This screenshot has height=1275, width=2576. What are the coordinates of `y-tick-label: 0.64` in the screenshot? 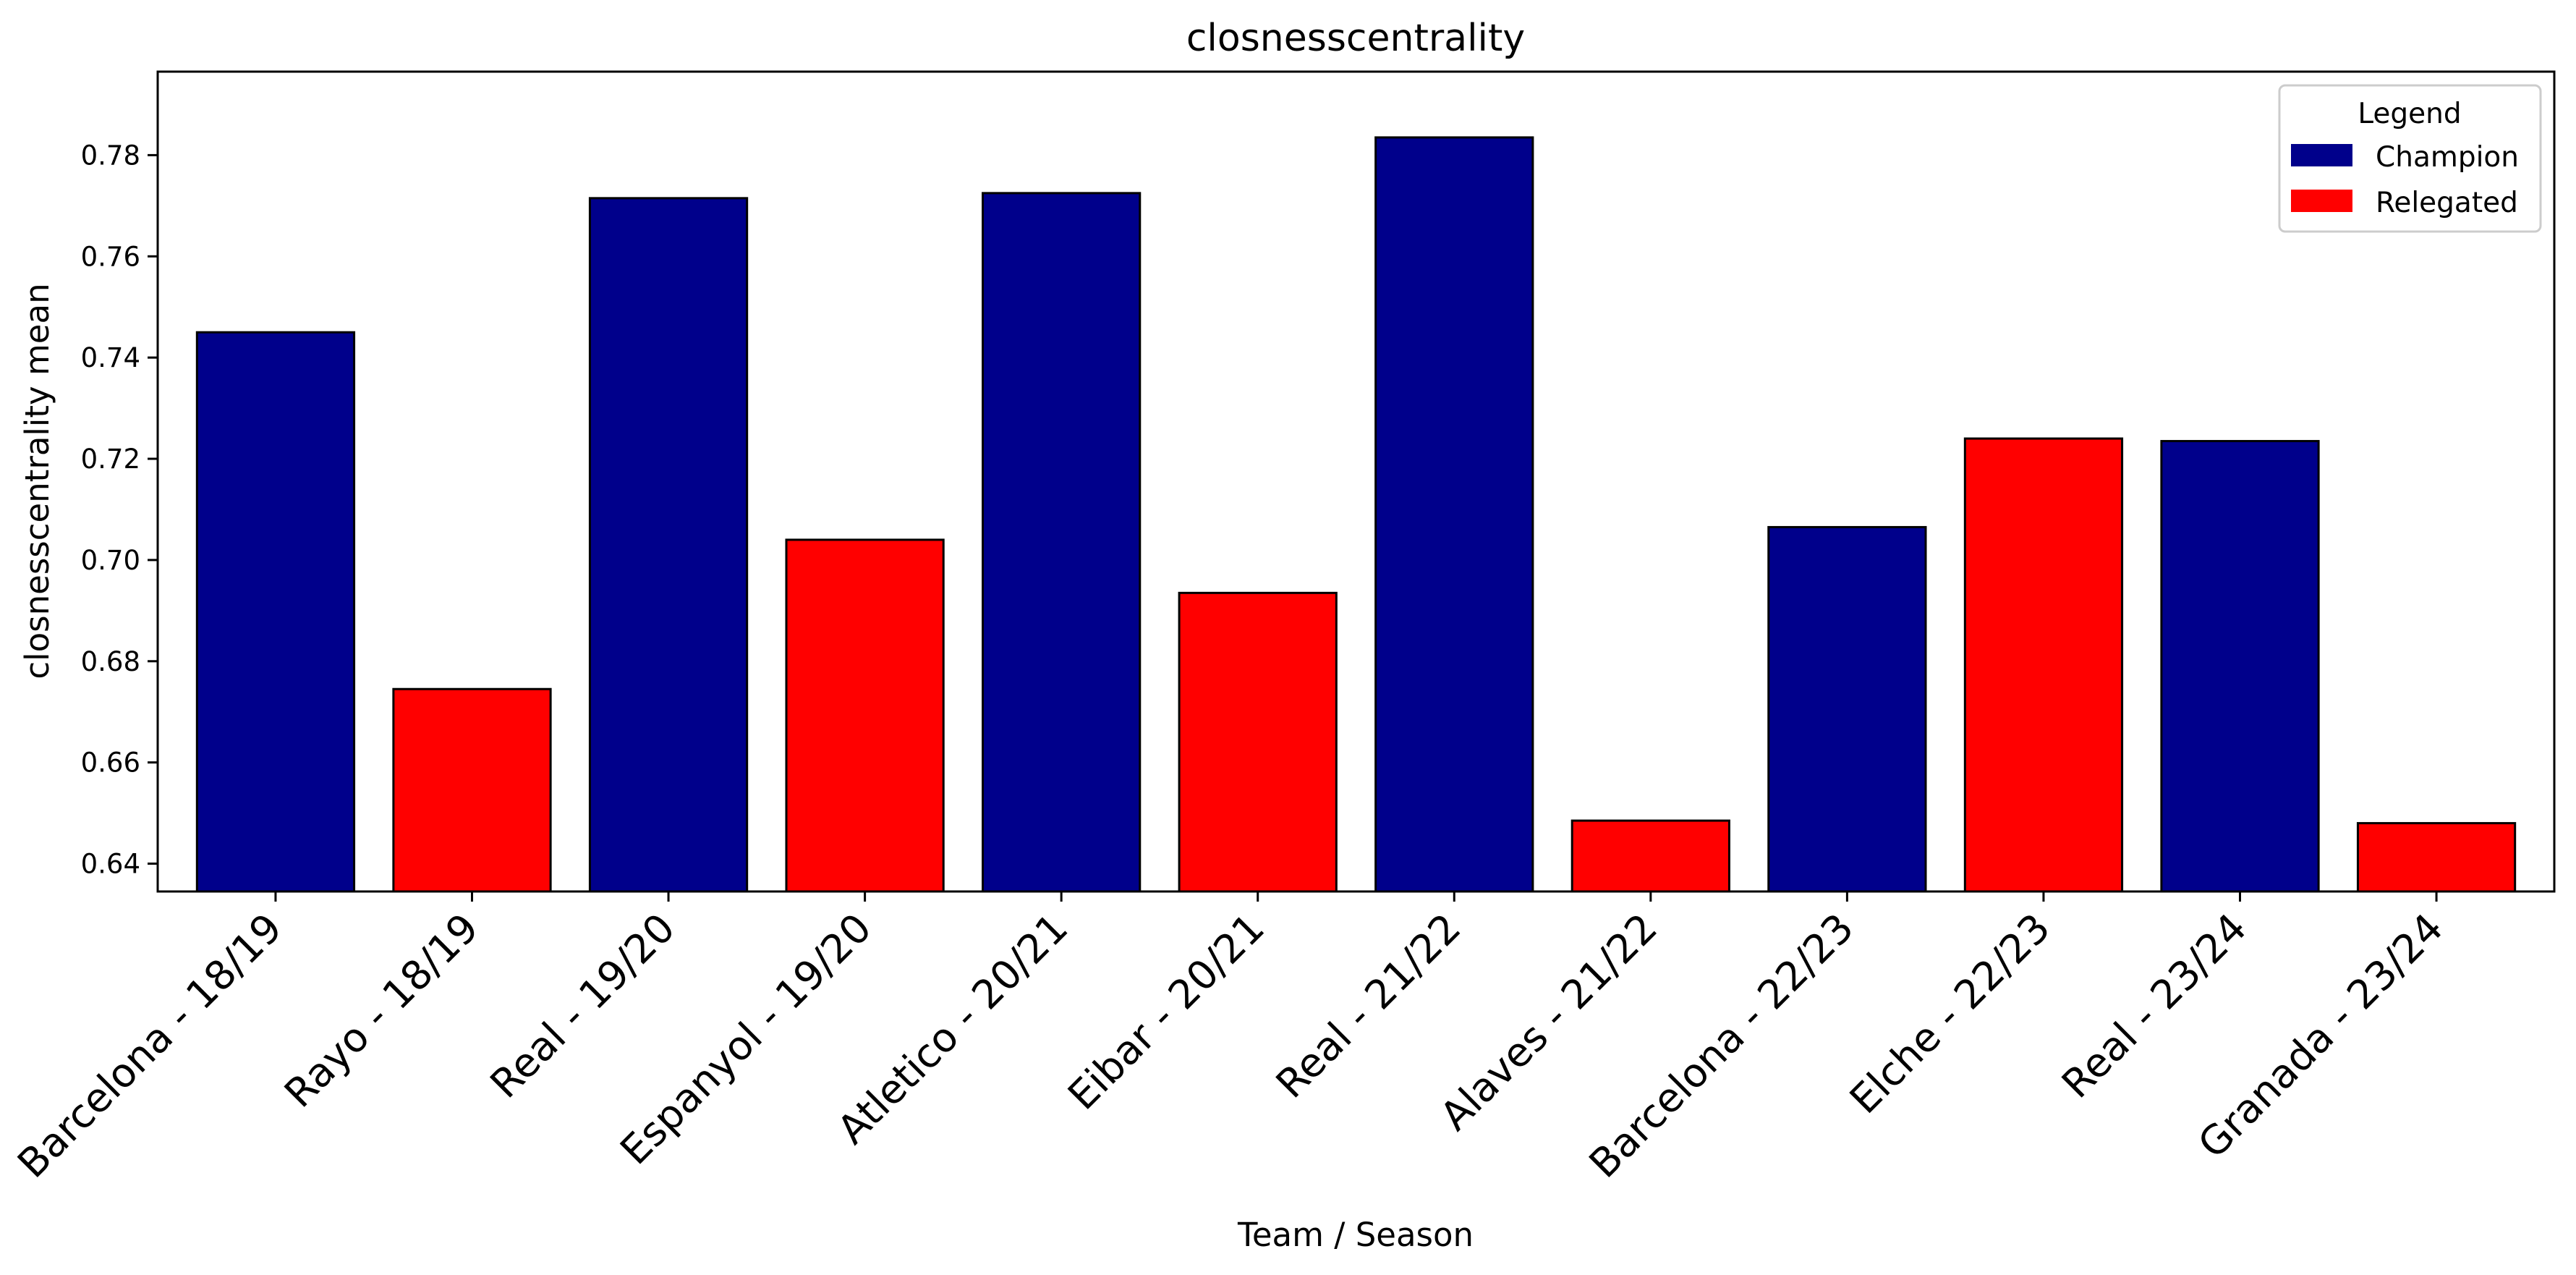 It's located at (110, 864).